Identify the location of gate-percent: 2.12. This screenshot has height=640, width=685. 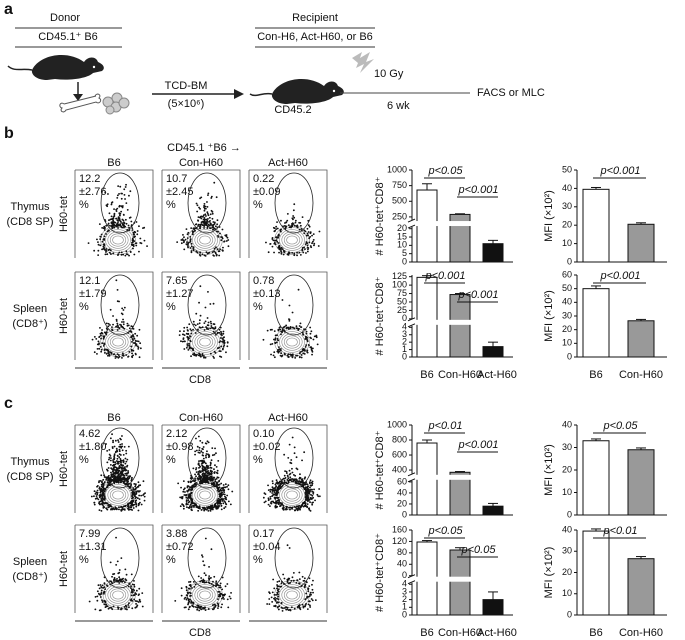
(176, 434).